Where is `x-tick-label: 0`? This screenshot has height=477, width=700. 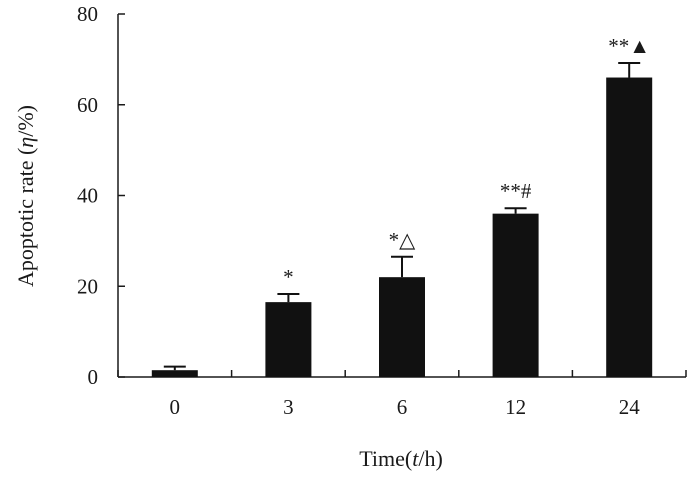 x-tick-label: 0 is located at coordinates (175, 407).